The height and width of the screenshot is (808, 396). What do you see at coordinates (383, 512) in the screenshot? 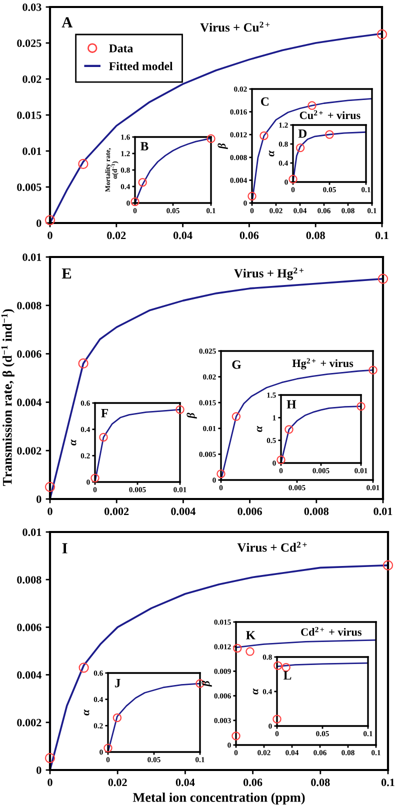
I see `x-tick-label: 0.01` at bounding box center [383, 512].